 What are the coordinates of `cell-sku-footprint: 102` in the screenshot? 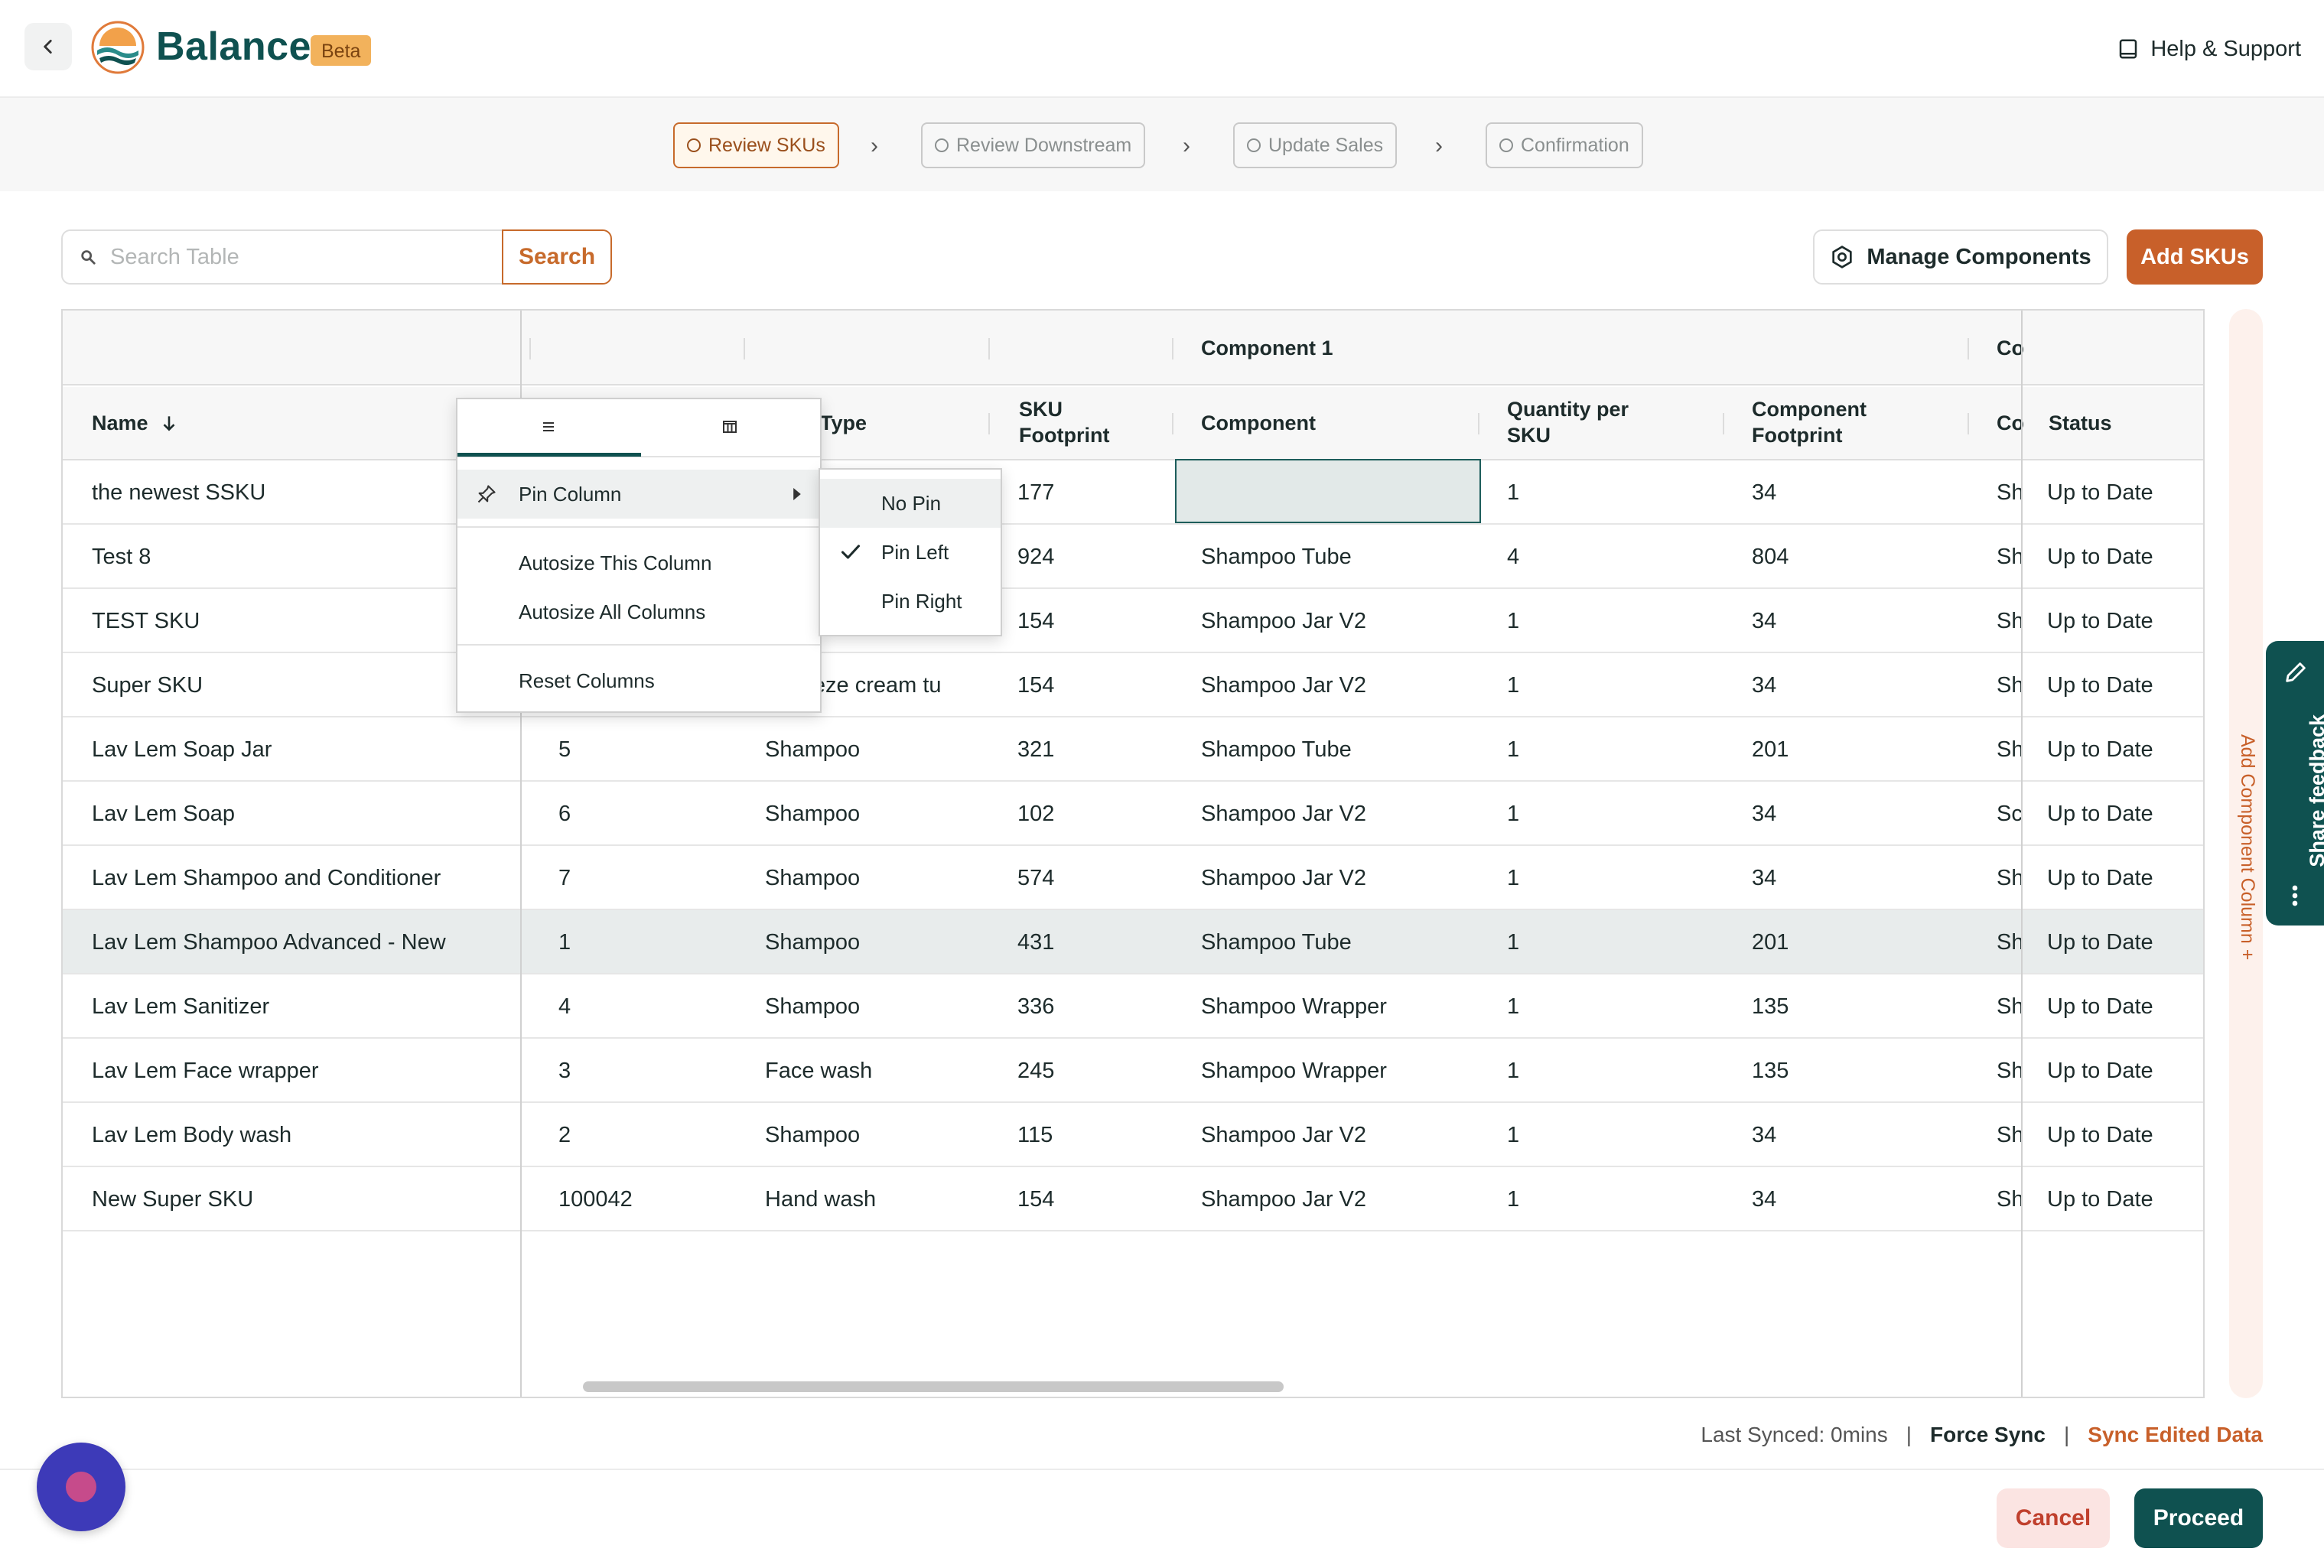 It's located at (1036, 814).